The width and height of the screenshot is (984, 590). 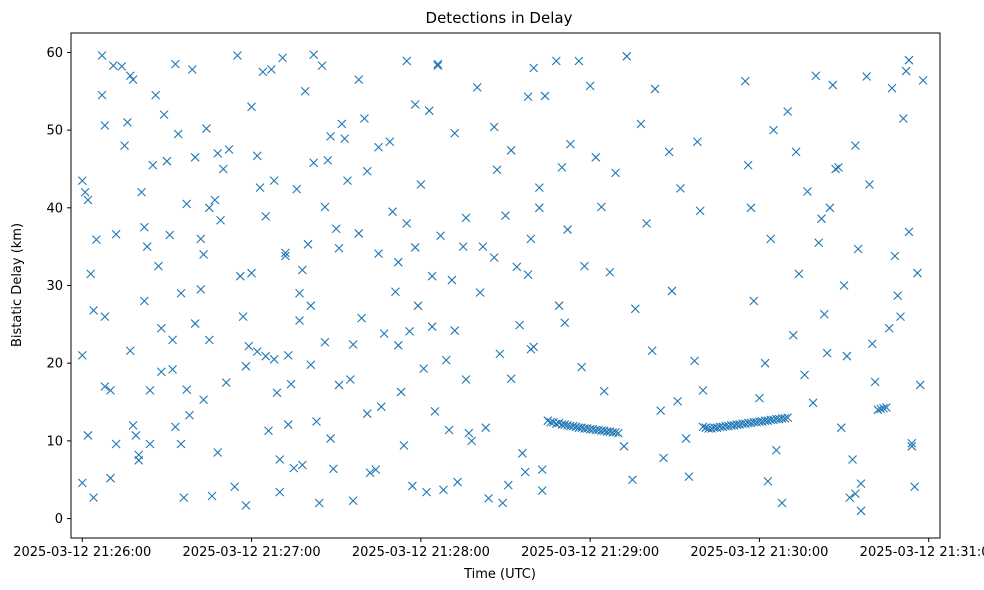 I want to click on y-axis-ticks: 0 10 20 30 40 50 60, so click(x=58, y=286).